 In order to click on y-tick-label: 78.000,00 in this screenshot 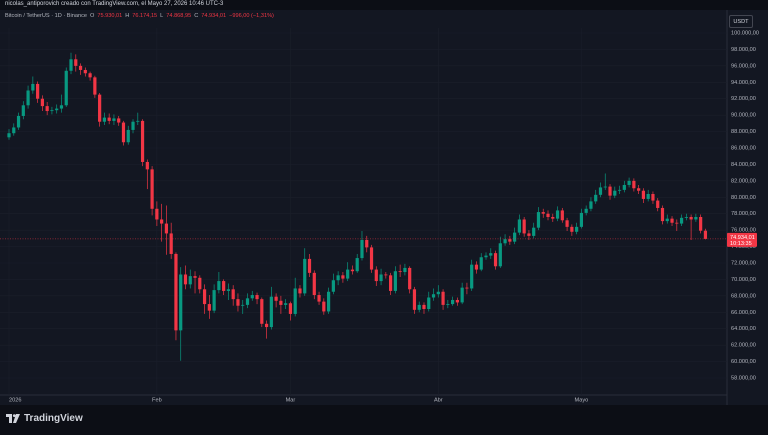, I will do `click(743, 214)`.